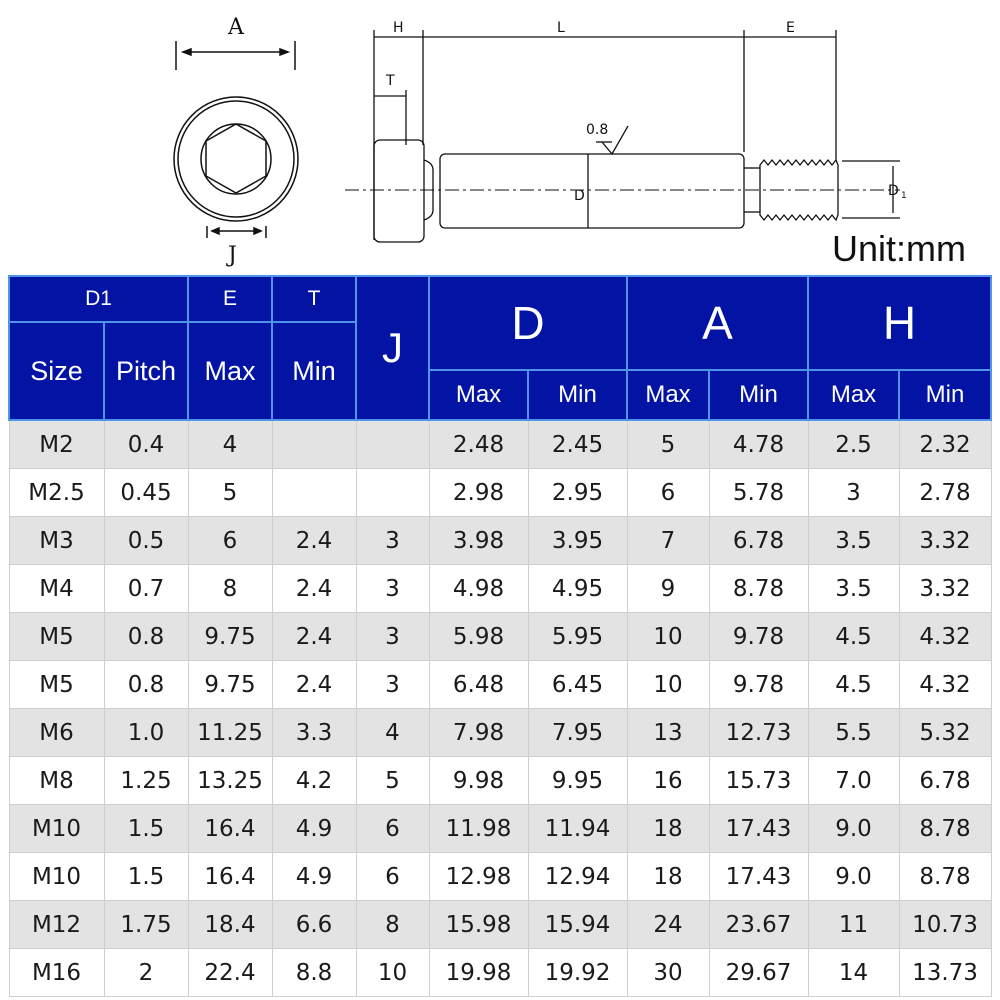 The image size is (1000, 1000). Describe the element at coordinates (478, 588) in the screenshot. I see `cell-d-max: 4.98` at that location.